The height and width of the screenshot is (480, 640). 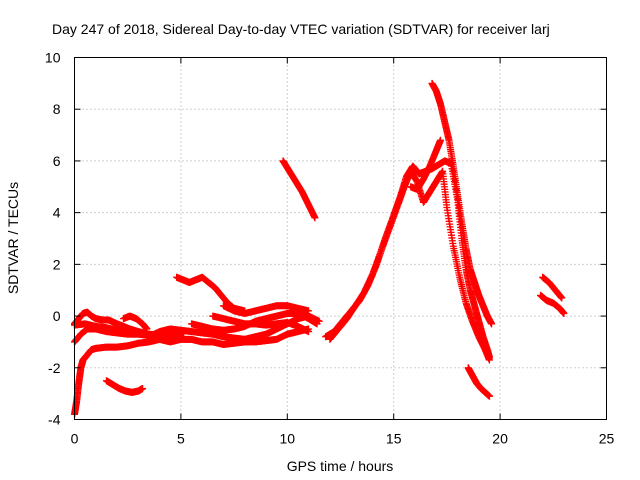 What do you see at coordinates (607, 439) in the screenshot?
I see `x-tick-label: 25` at bounding box center [607, 439].